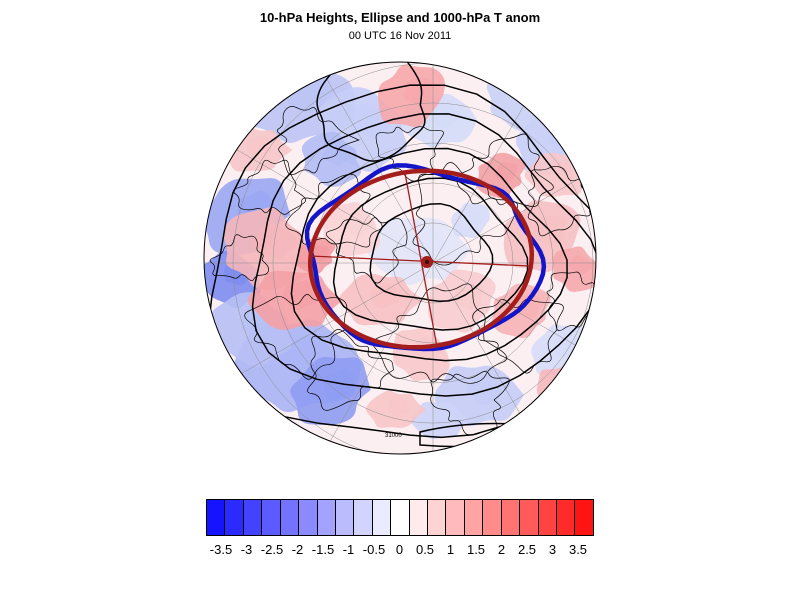 The image size is (800, 600). I want to click on colorbar-tick-label: -3, so click(246, 549).